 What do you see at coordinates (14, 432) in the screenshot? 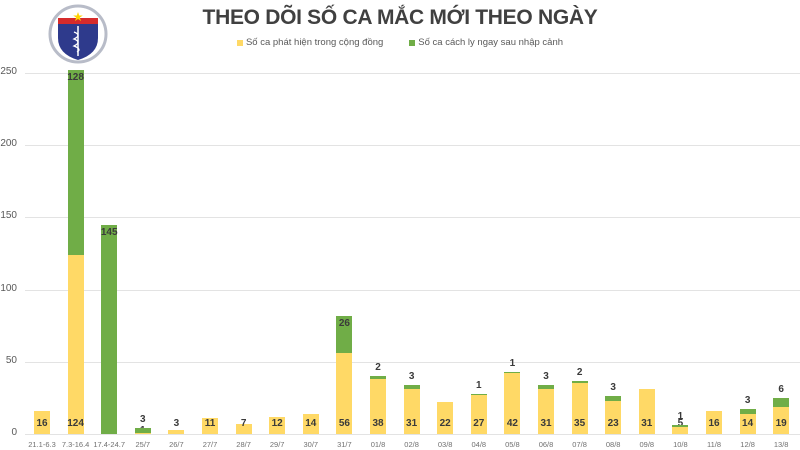
I see `y-axis-tick-label: 0` at bounding box center [14, 432].